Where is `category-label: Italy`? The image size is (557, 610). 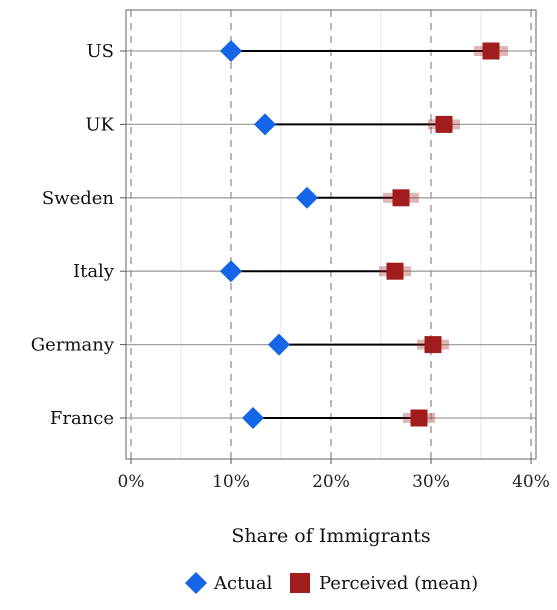
category-label: Italy is located at coordinates (94, 271).